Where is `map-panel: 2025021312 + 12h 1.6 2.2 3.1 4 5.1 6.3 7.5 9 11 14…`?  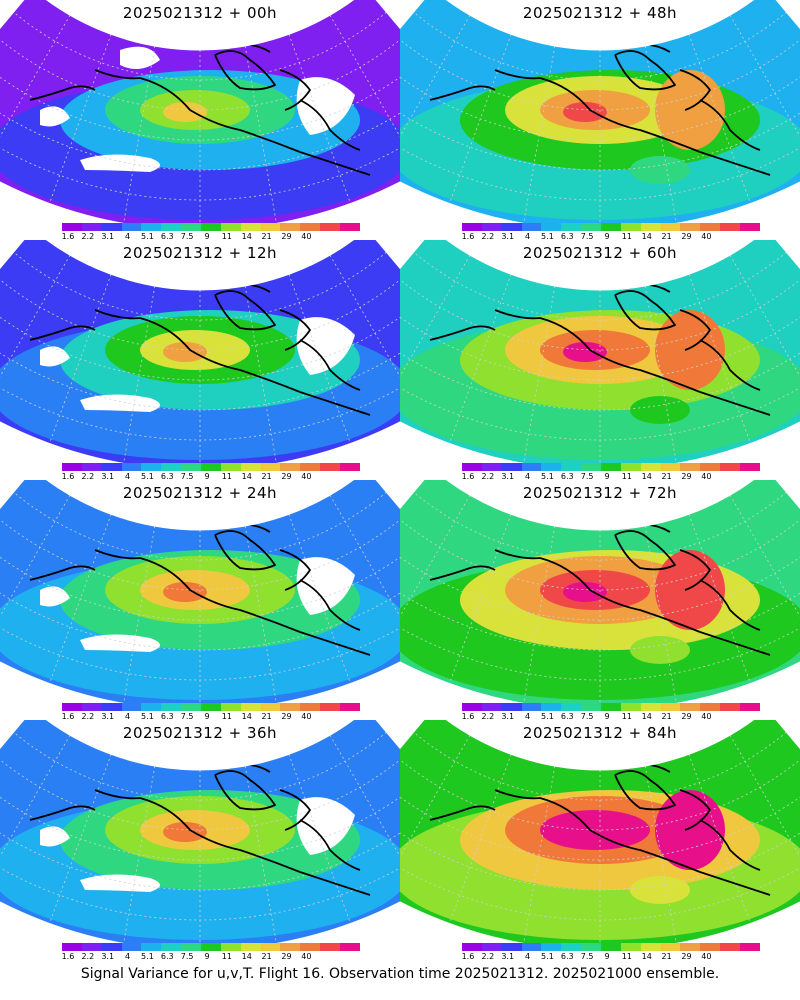
map-panel: 2025021312 + 12h 1.6 2.2 3.1 4 5.1 6.3 7.5 9 11 14… is located at coordinates (200, 360).